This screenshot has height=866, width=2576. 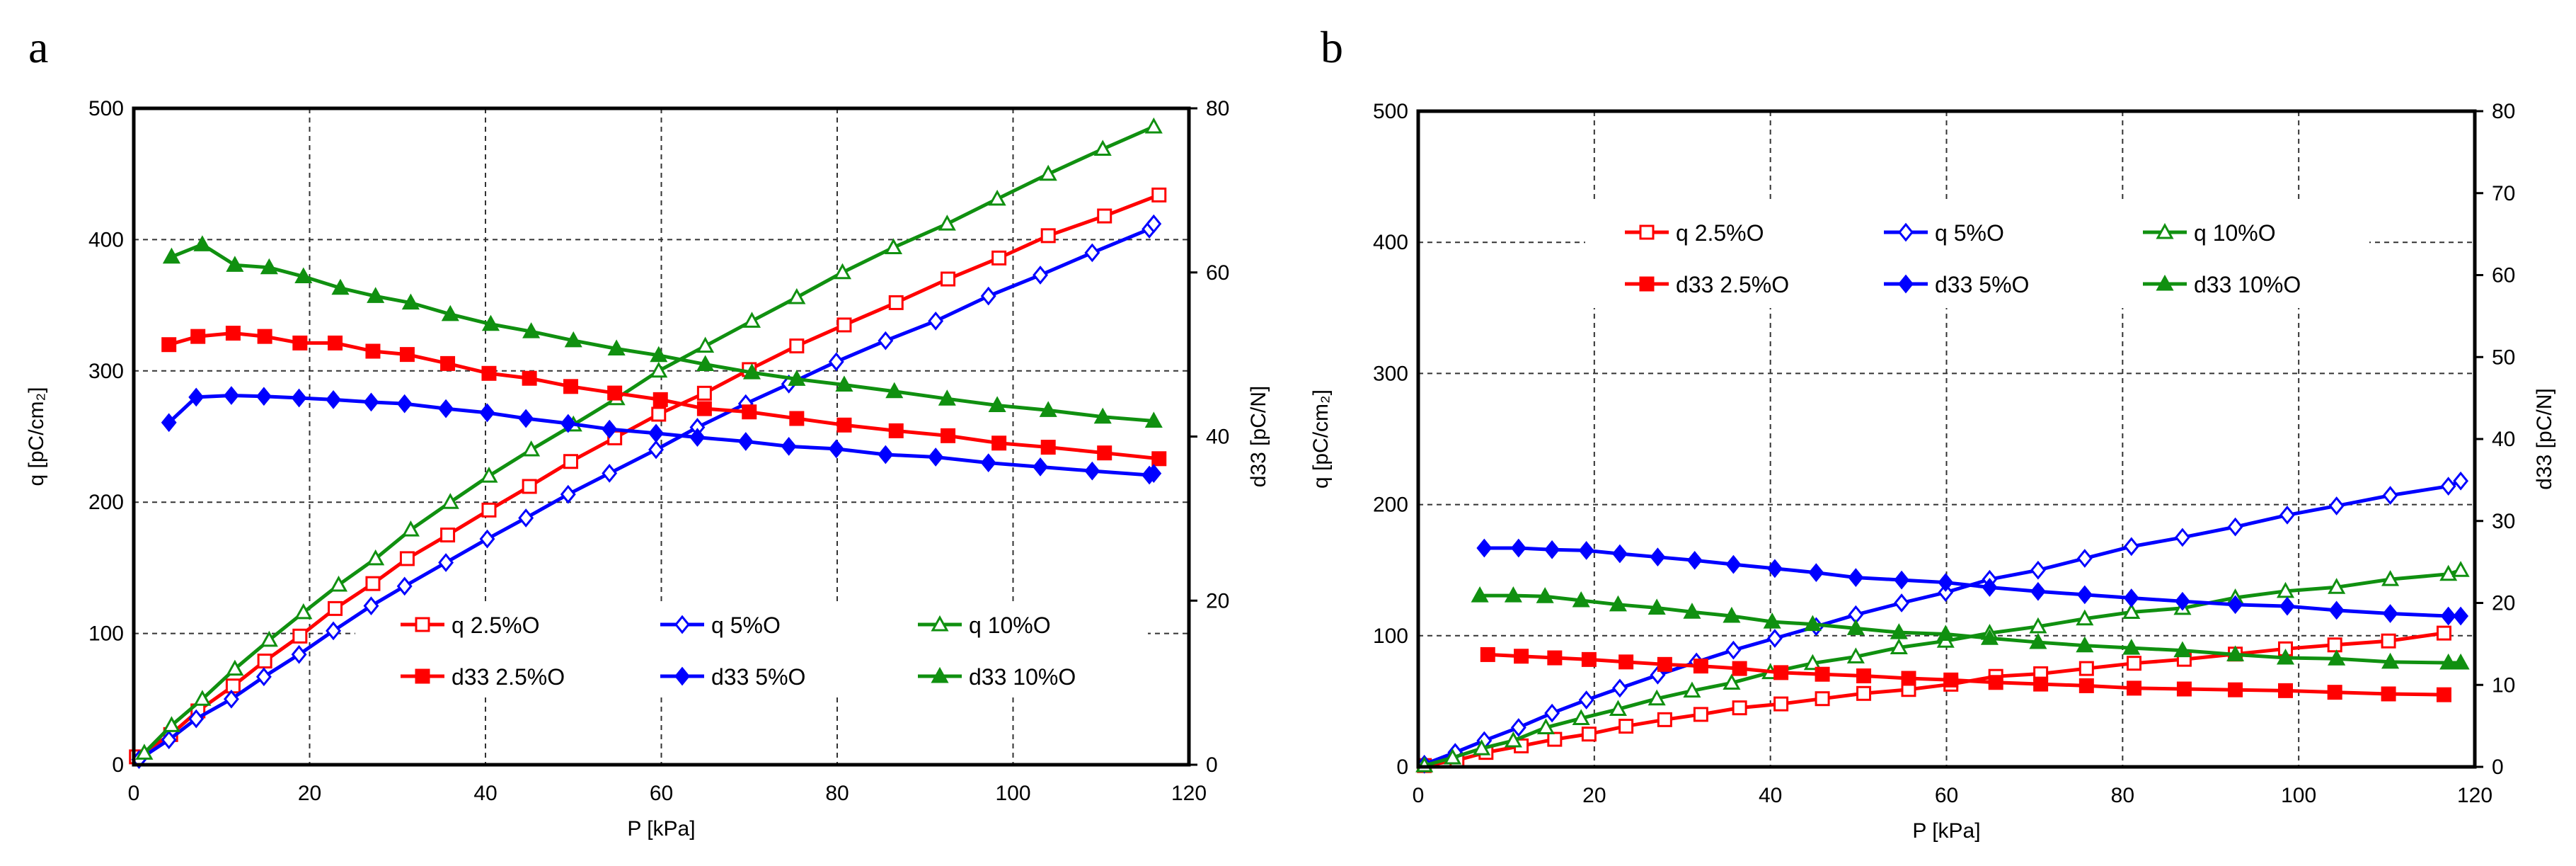 I want to click on legend-label: q 2.5%O, so click(x=496, y=625).